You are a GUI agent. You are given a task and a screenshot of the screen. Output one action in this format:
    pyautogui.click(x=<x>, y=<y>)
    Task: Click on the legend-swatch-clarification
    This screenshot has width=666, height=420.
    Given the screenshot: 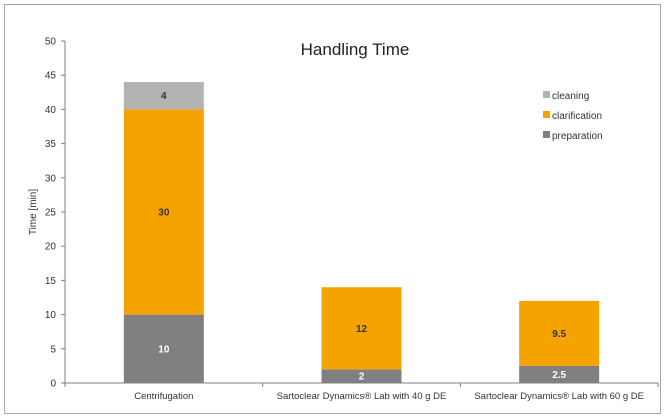 What is the action you would take?
    pyautogui.click(x=546, y=114)
    